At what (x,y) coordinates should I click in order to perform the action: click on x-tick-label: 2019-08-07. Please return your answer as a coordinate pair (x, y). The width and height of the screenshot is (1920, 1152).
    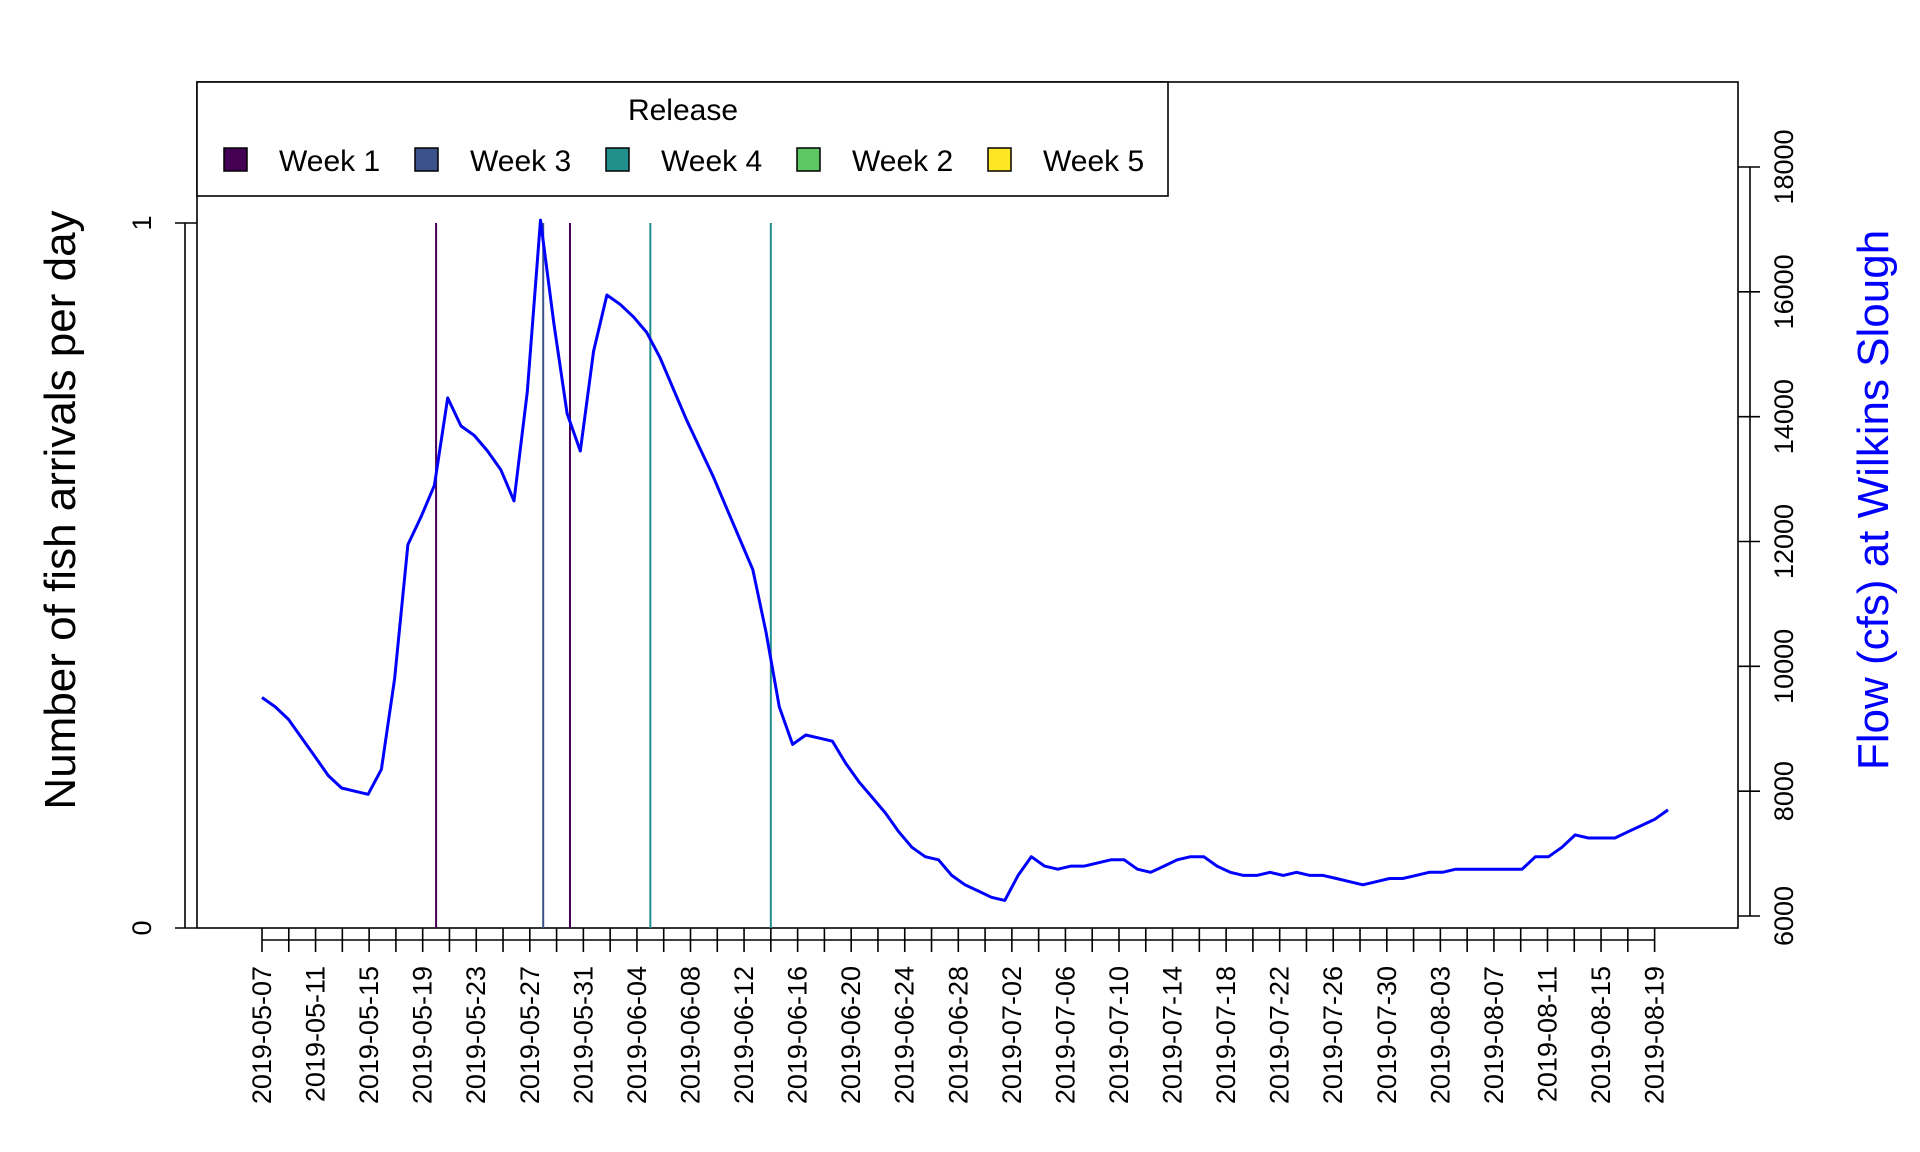
    Looking at the image, I should click on (1494, 1035).